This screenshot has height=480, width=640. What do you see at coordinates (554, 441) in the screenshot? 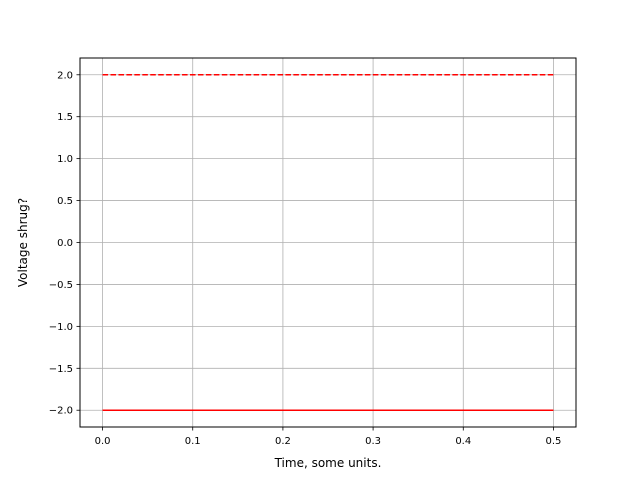
I see `x-tick-label: 0.5` at bounding box center [554, 441].